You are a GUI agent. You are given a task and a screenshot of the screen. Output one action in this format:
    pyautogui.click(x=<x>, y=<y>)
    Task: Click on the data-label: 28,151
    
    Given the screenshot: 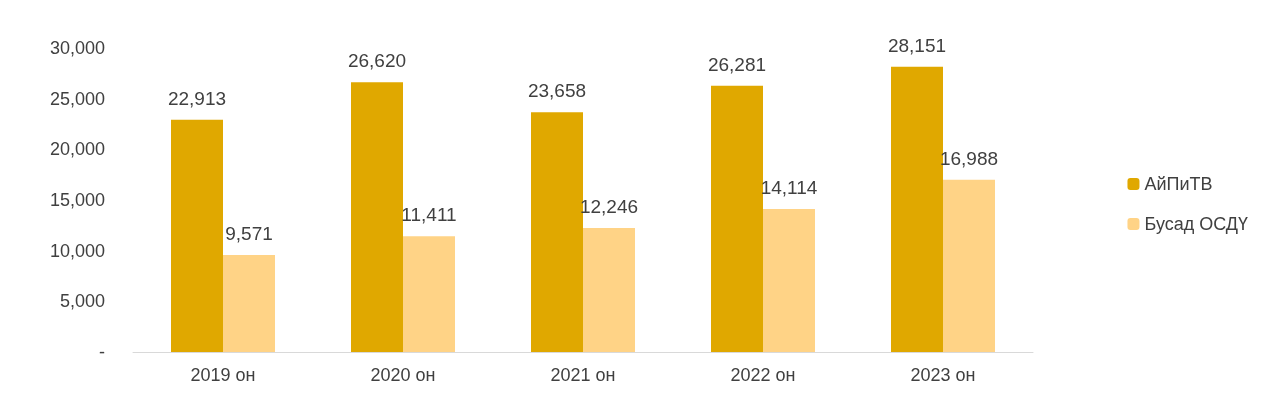 What is the action you would take?
    pyautogui.click(x=917, y=45)
    